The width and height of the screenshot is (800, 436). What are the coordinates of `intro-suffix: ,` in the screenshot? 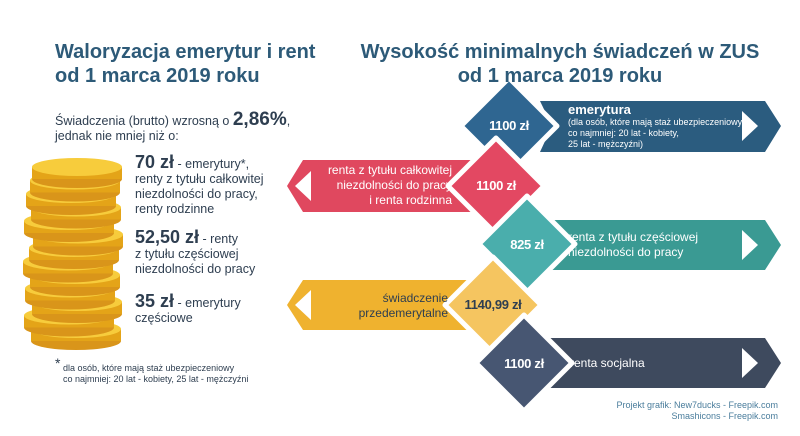 It's located at (288, 121).